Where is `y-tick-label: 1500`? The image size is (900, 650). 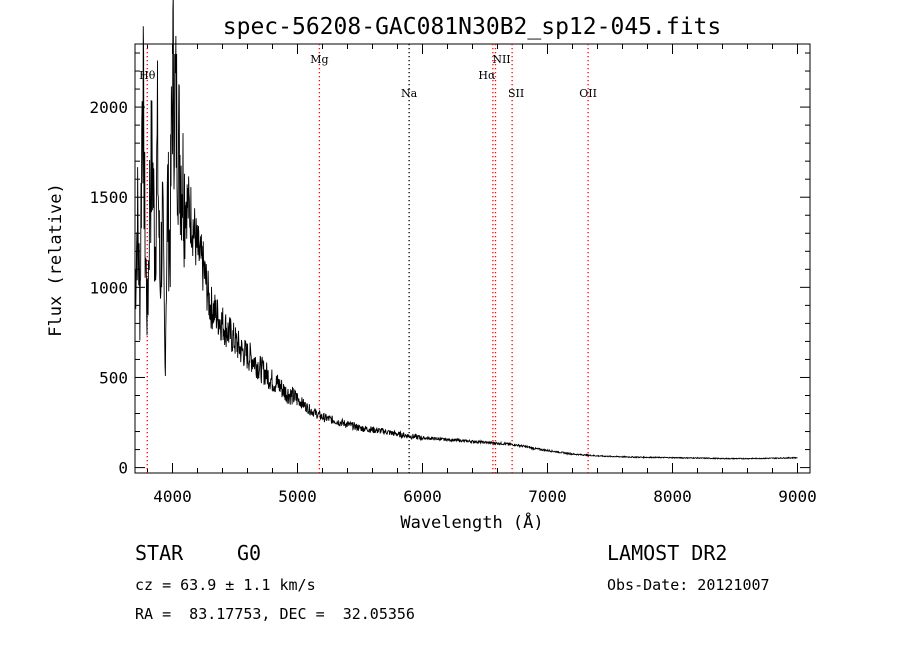 y-tick-label: 1500 is located at coordinates (108, 197).